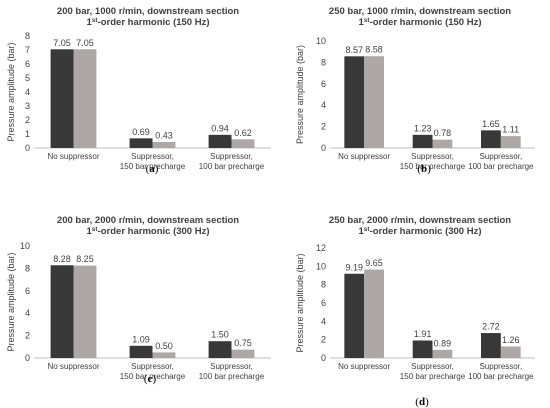 The height and width of the screenshot is (408, 550). Describe the element at coordinates (150, 379) in the screenshot. I see `panel-label: (c)` at that location.